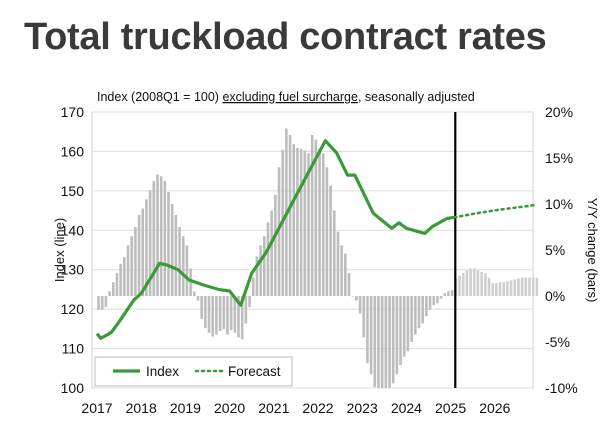 The height and width of the screenshot is (433, 614). What do you see at coordinates (73, 349) in the screenshot?
I see `left-tick-label: 110` at bounding box center [73, 349].